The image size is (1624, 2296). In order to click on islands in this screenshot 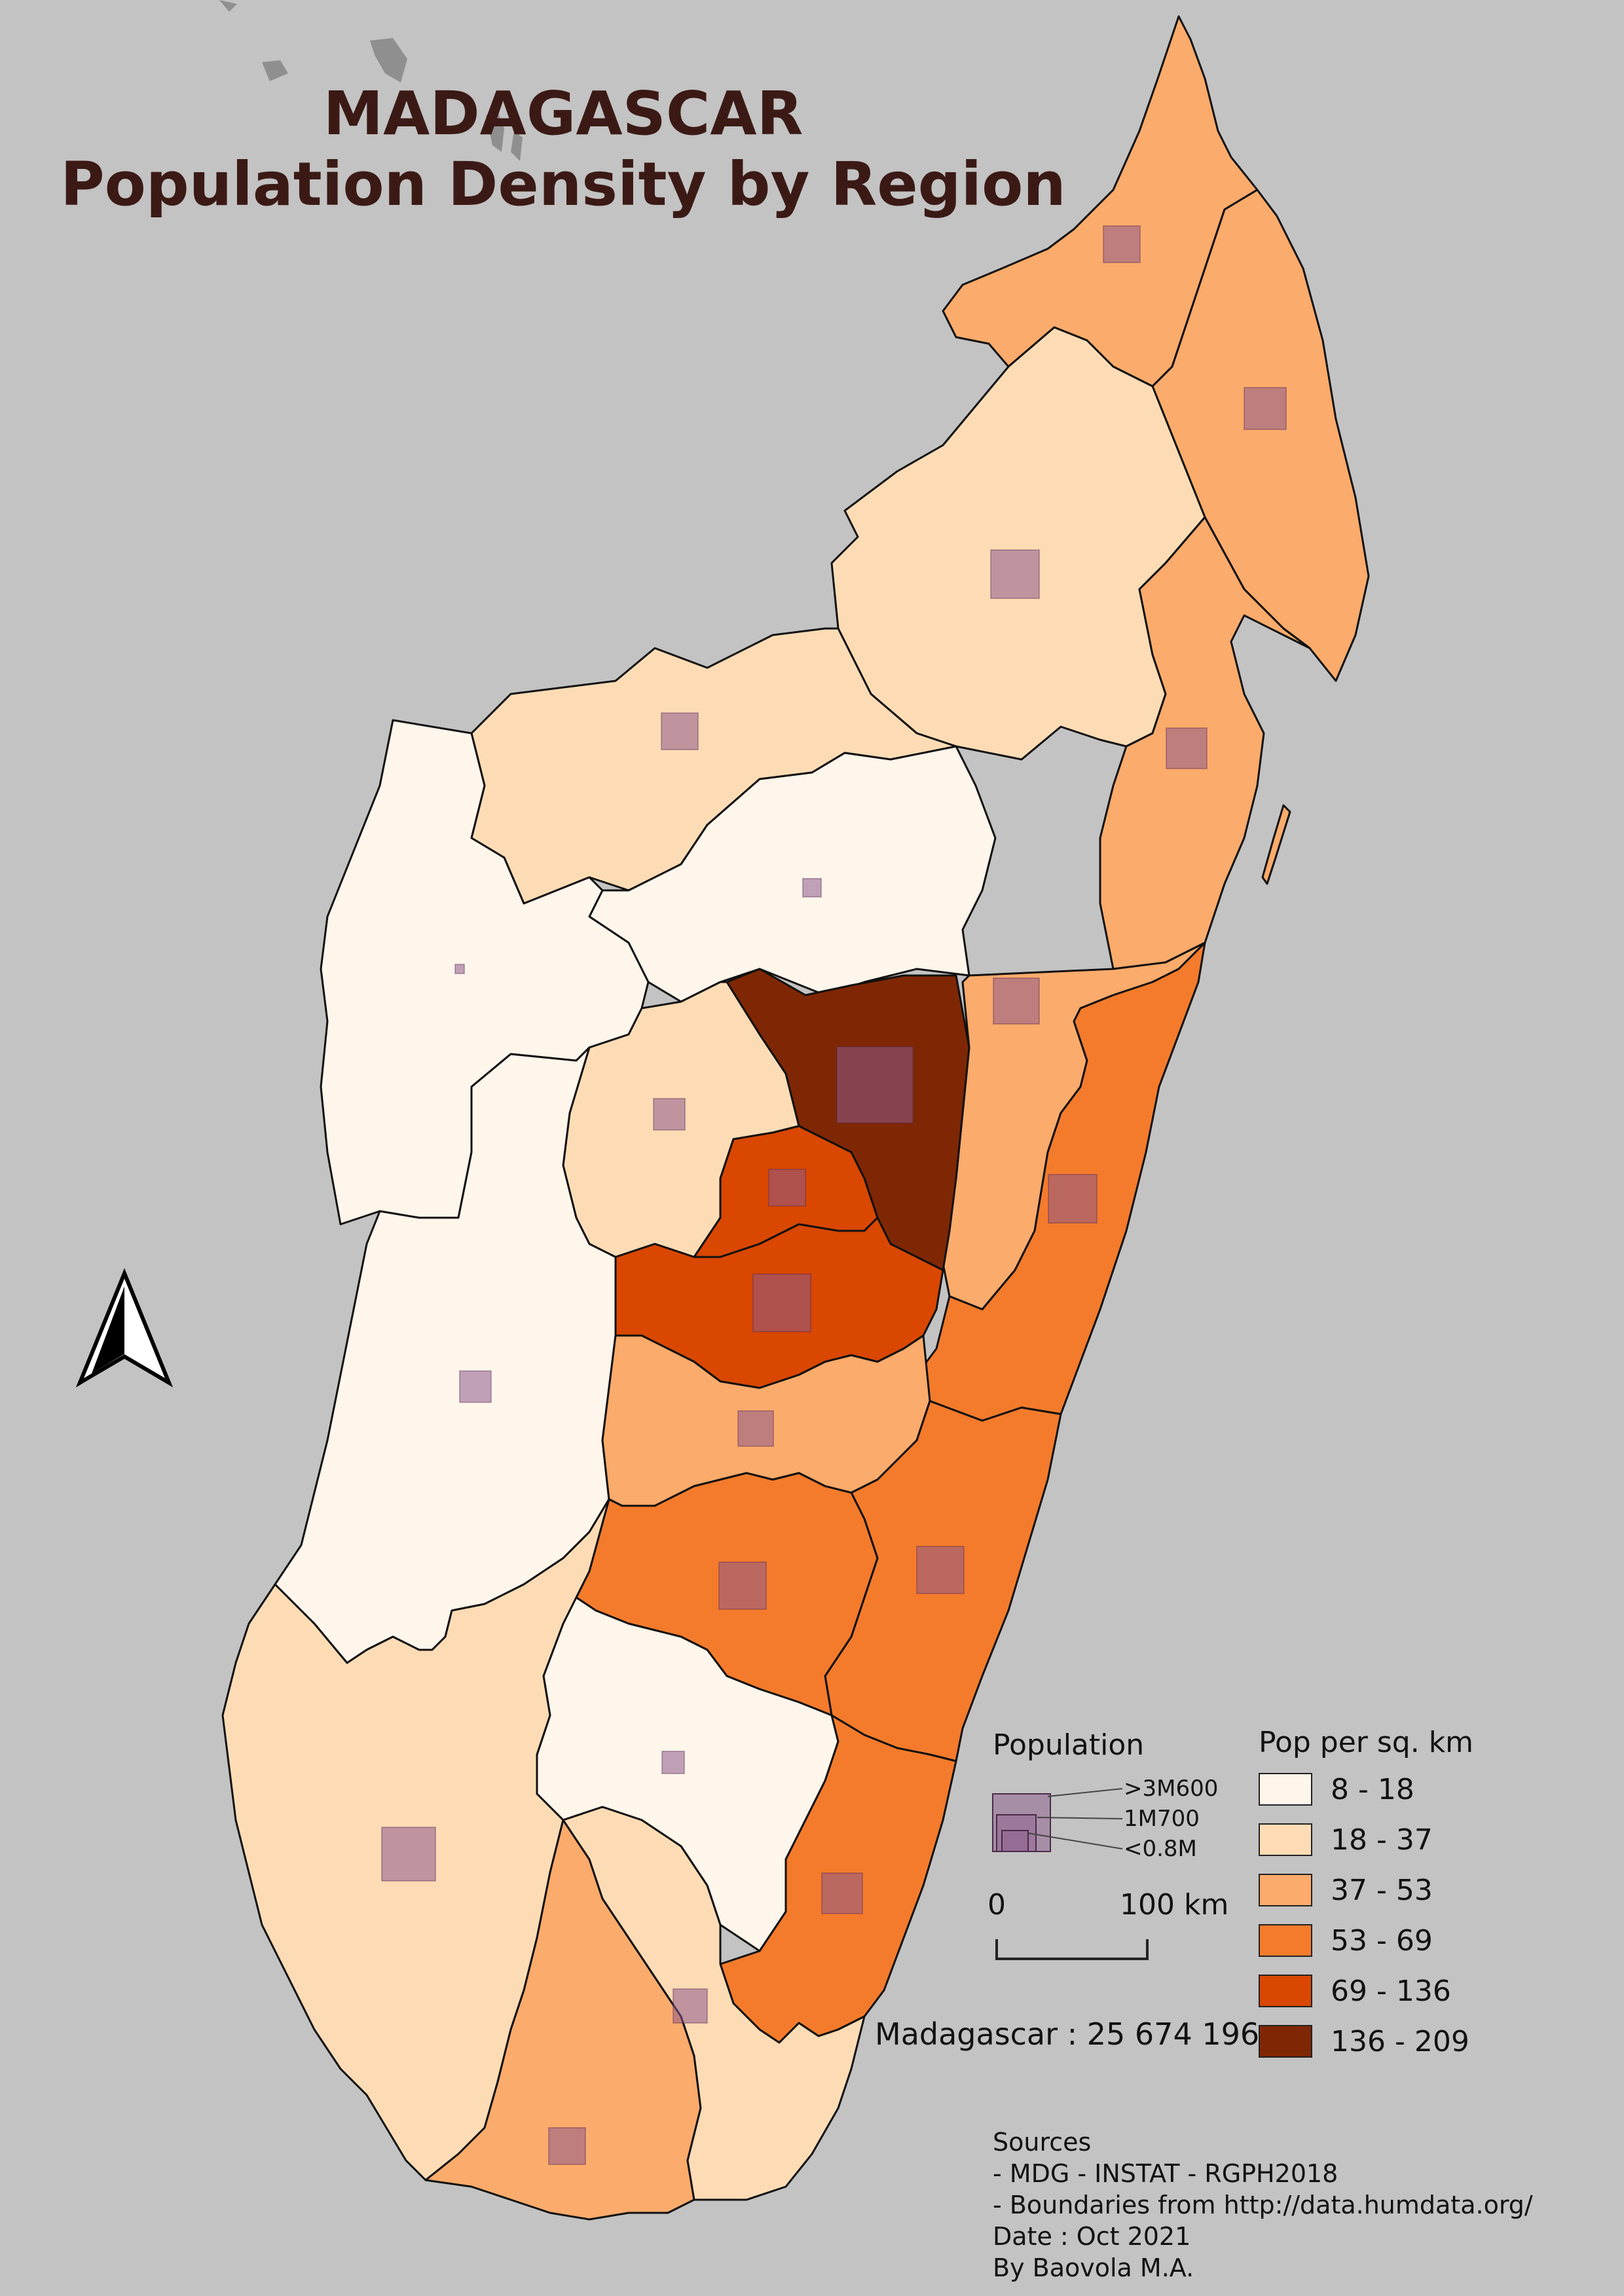, I will do `click(371, 80)`.